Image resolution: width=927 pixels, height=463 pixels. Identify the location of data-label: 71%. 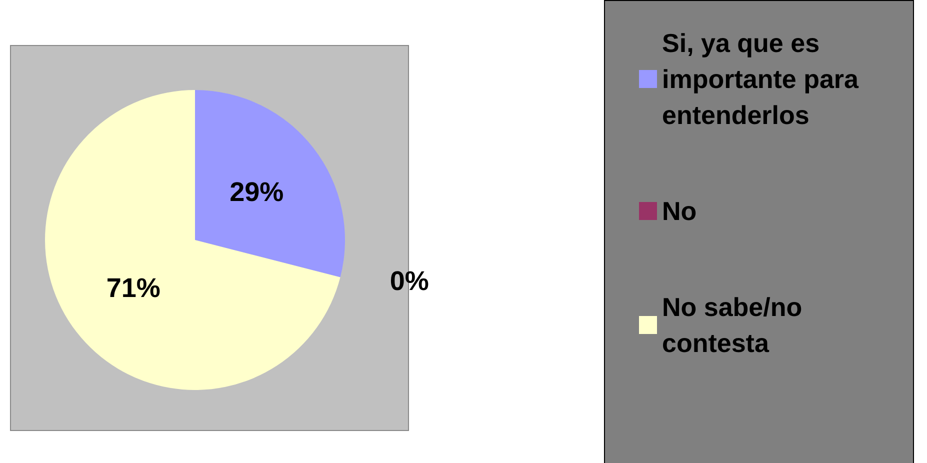
(133, 287).